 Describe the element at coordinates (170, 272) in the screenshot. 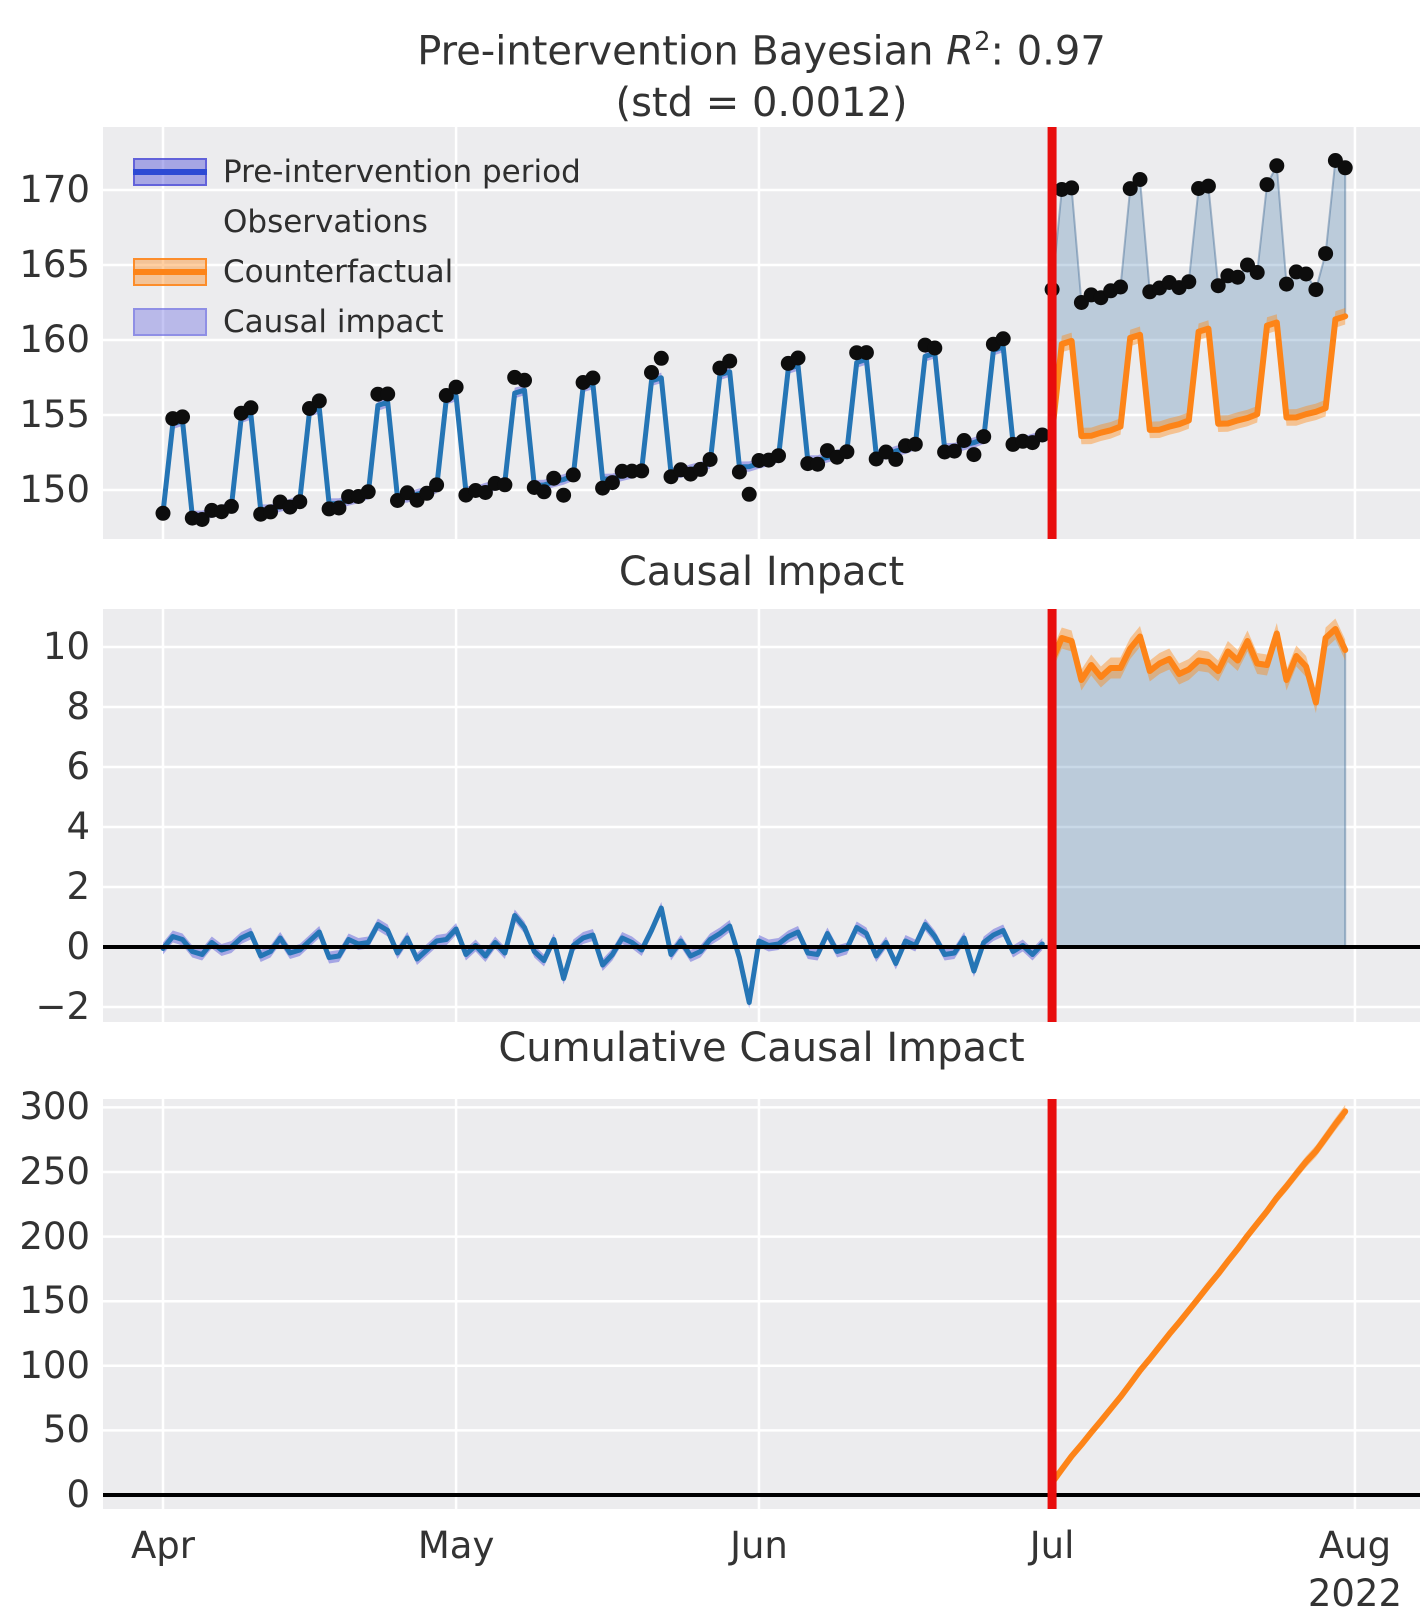

I see `counterfactual-band-swatch-icon` at that location.